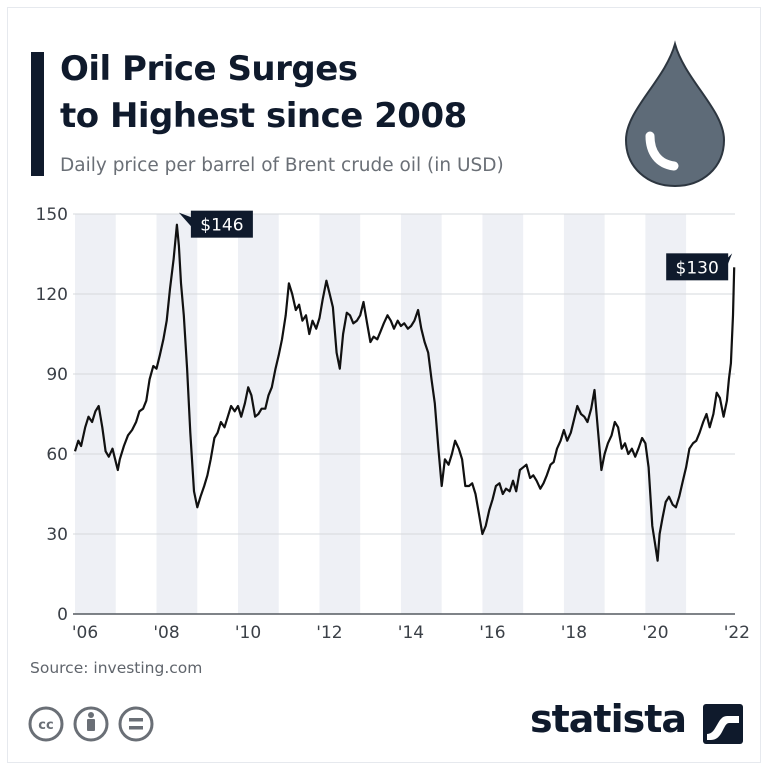 The width and height of the screenshot is (768, 769). I want to click on year-band-2008, so click(177, 414).